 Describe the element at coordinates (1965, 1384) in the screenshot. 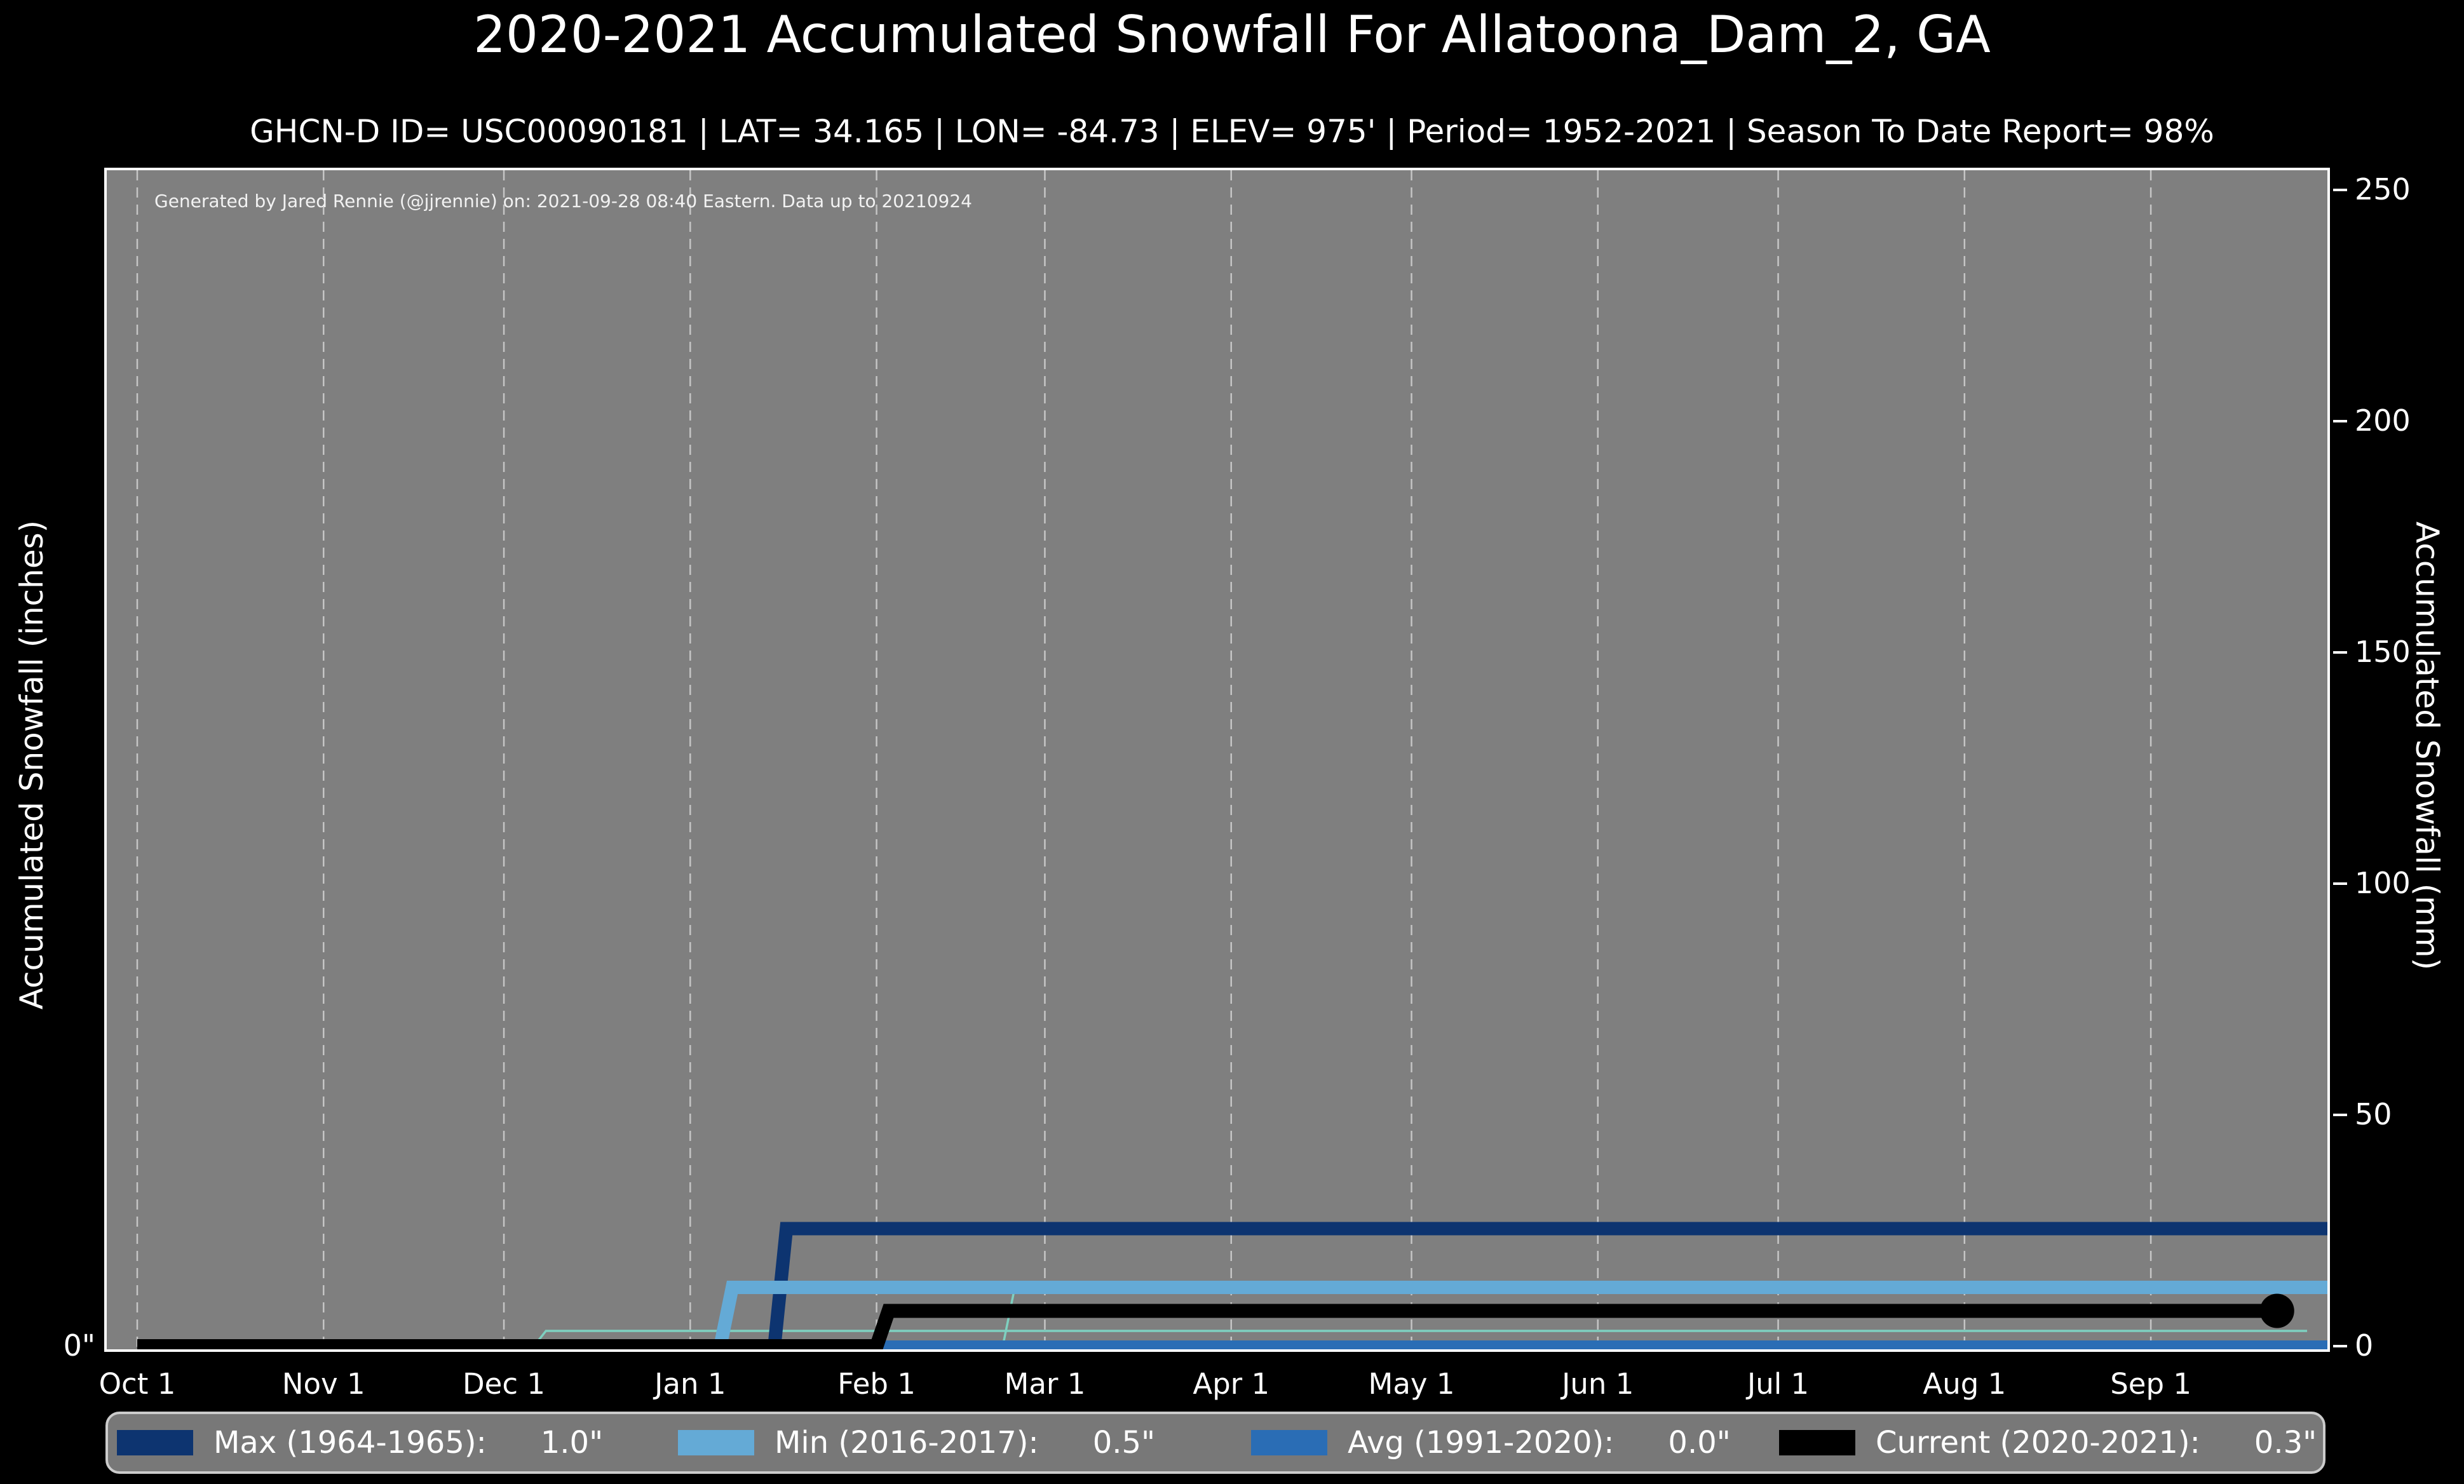

I see `x-tick-aug-1: Aug 1` at that location.